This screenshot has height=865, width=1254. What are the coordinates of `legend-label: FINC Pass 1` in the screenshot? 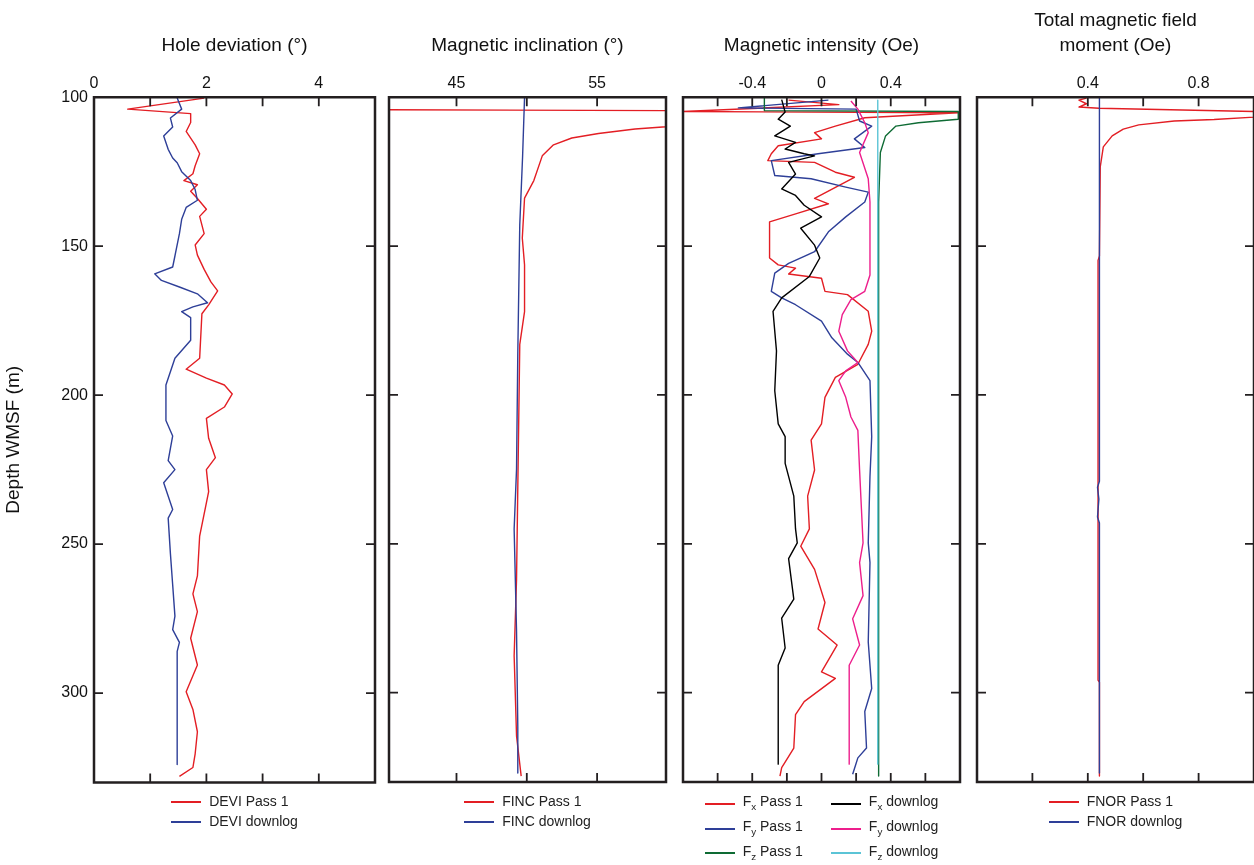 It's located at (542, 801).